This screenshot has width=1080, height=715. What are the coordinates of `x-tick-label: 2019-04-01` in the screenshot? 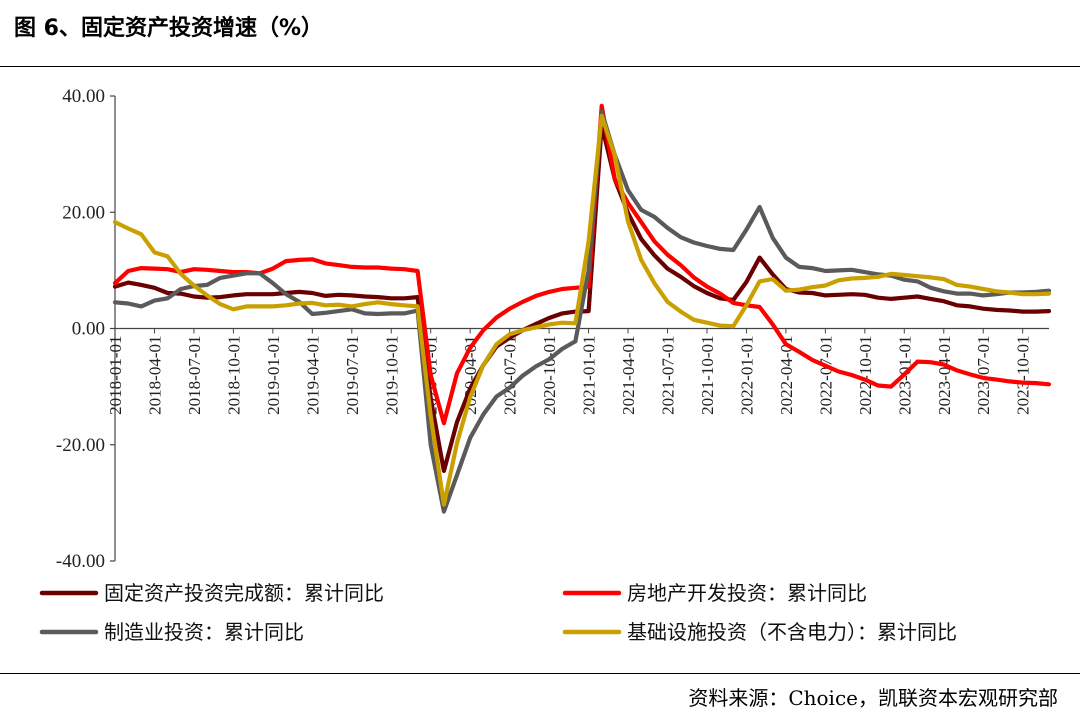 It's located at (312, 375).